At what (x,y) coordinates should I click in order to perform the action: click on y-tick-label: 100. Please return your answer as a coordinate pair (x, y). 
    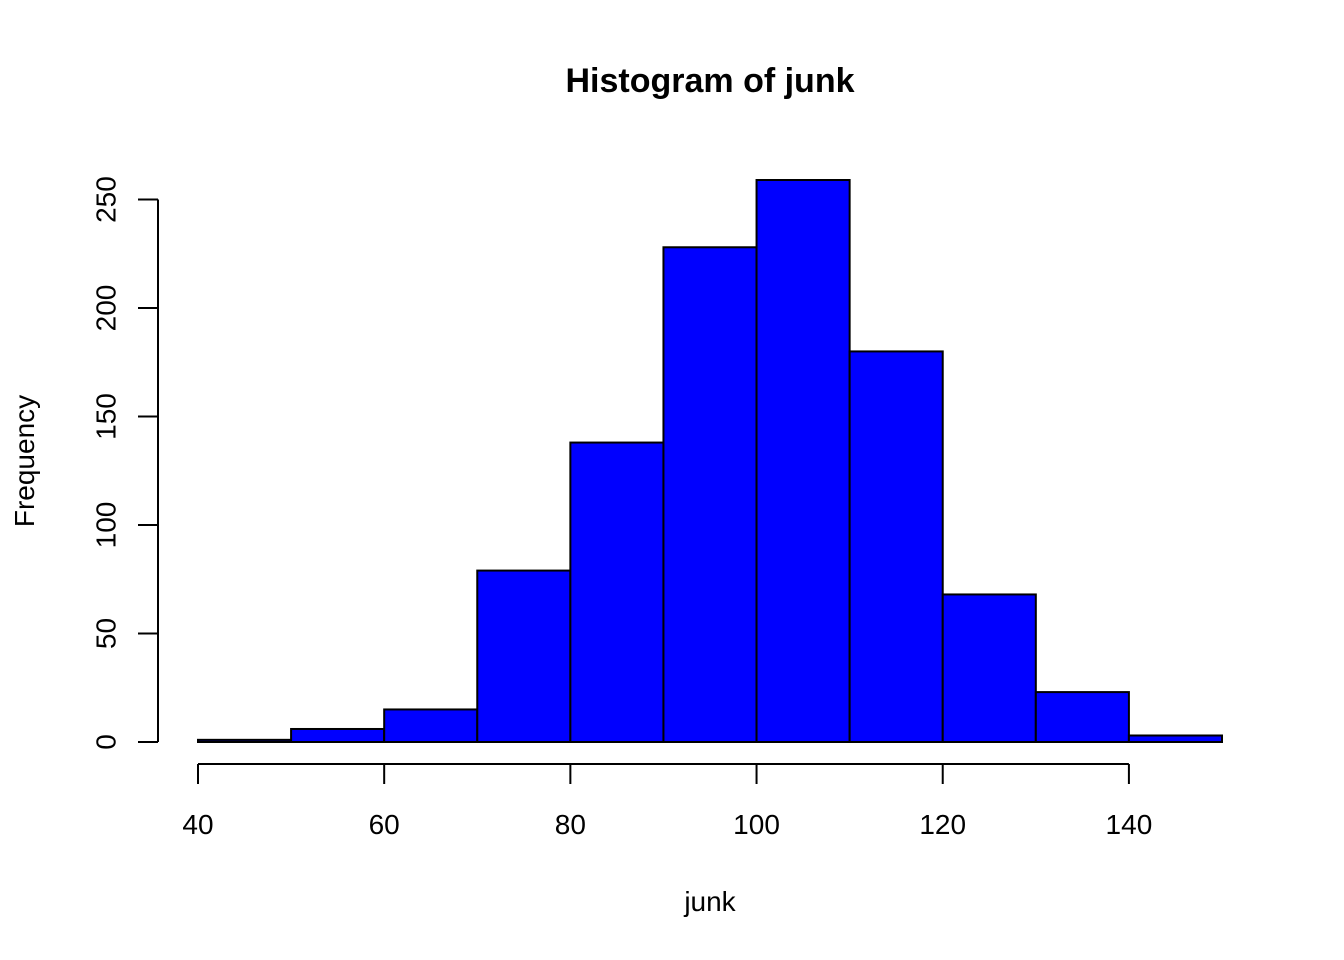
    Looking at the image, I should click on (105, 525).